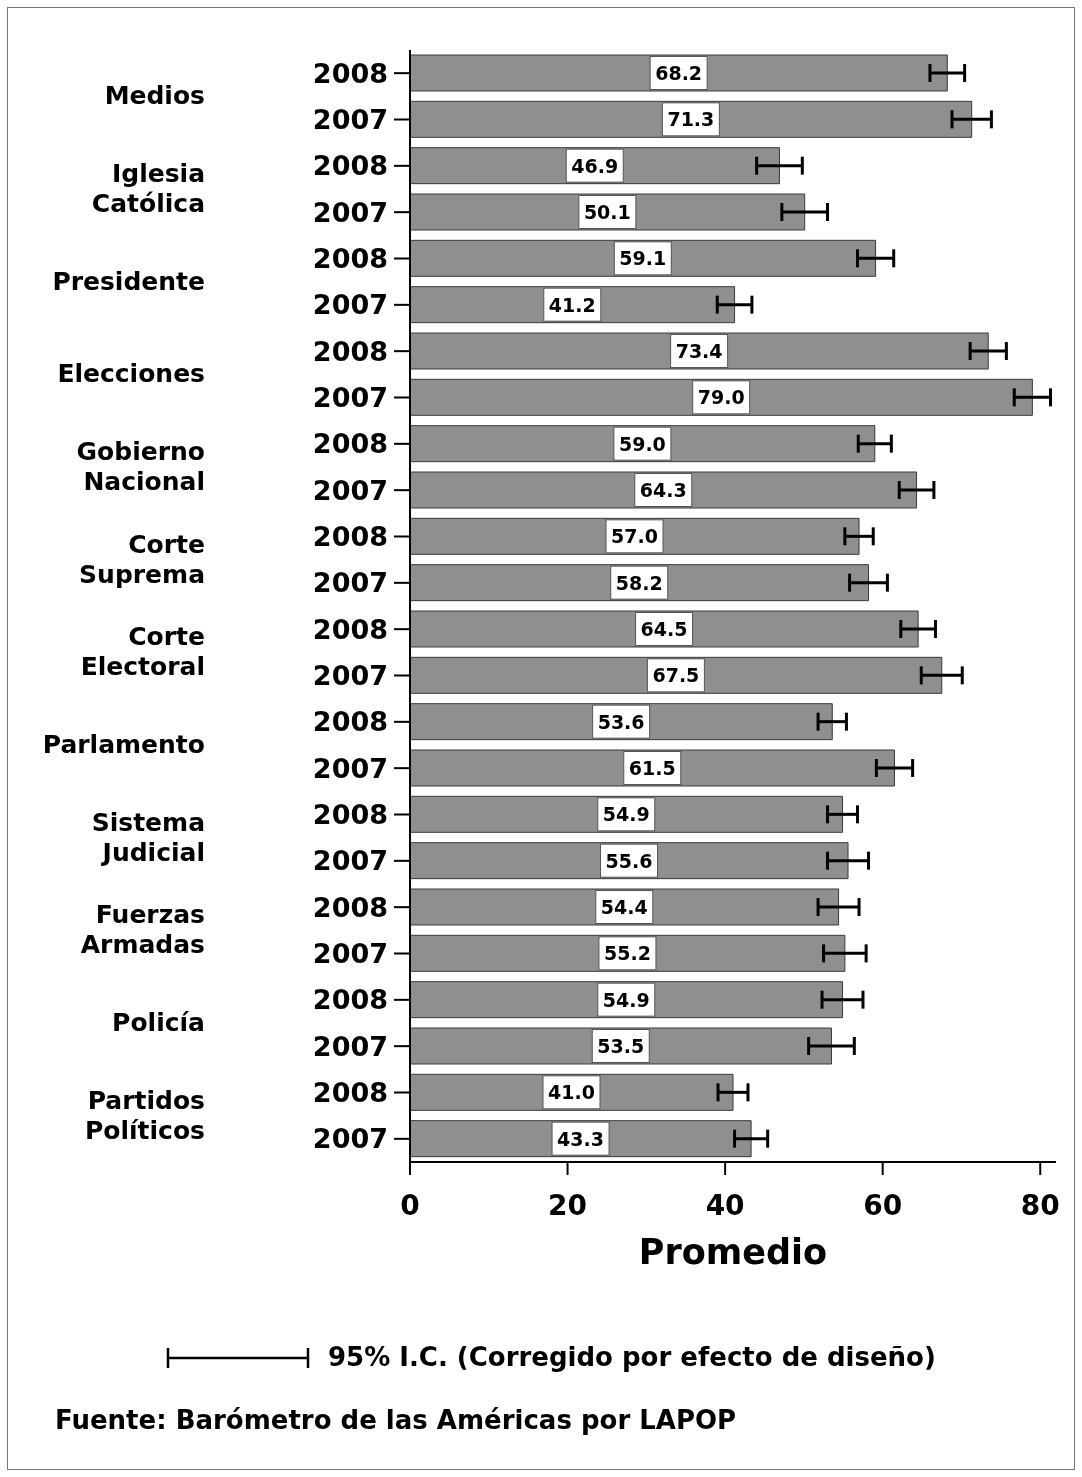 The image size is (1082, 1477). What do you see at coordinates (627, 953) in the screenshot?
I see `data-label: 55.2` at bounding box center [627, 953].